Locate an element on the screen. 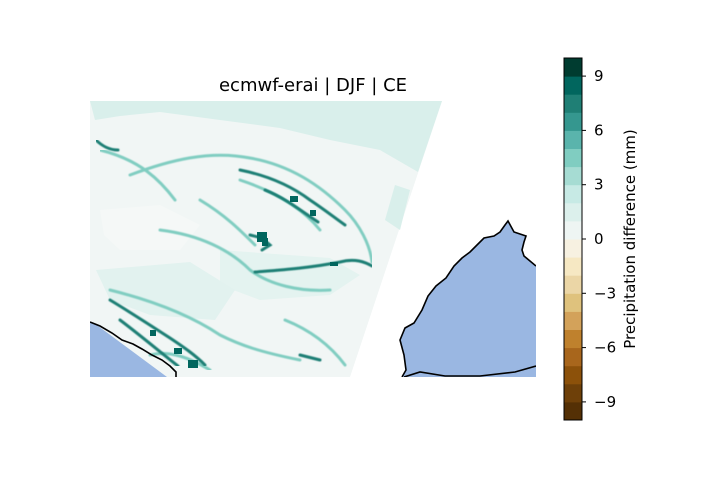 The image size is (720, 480). colorbar-tick-label: 6 is located at coordinates (599, 130).